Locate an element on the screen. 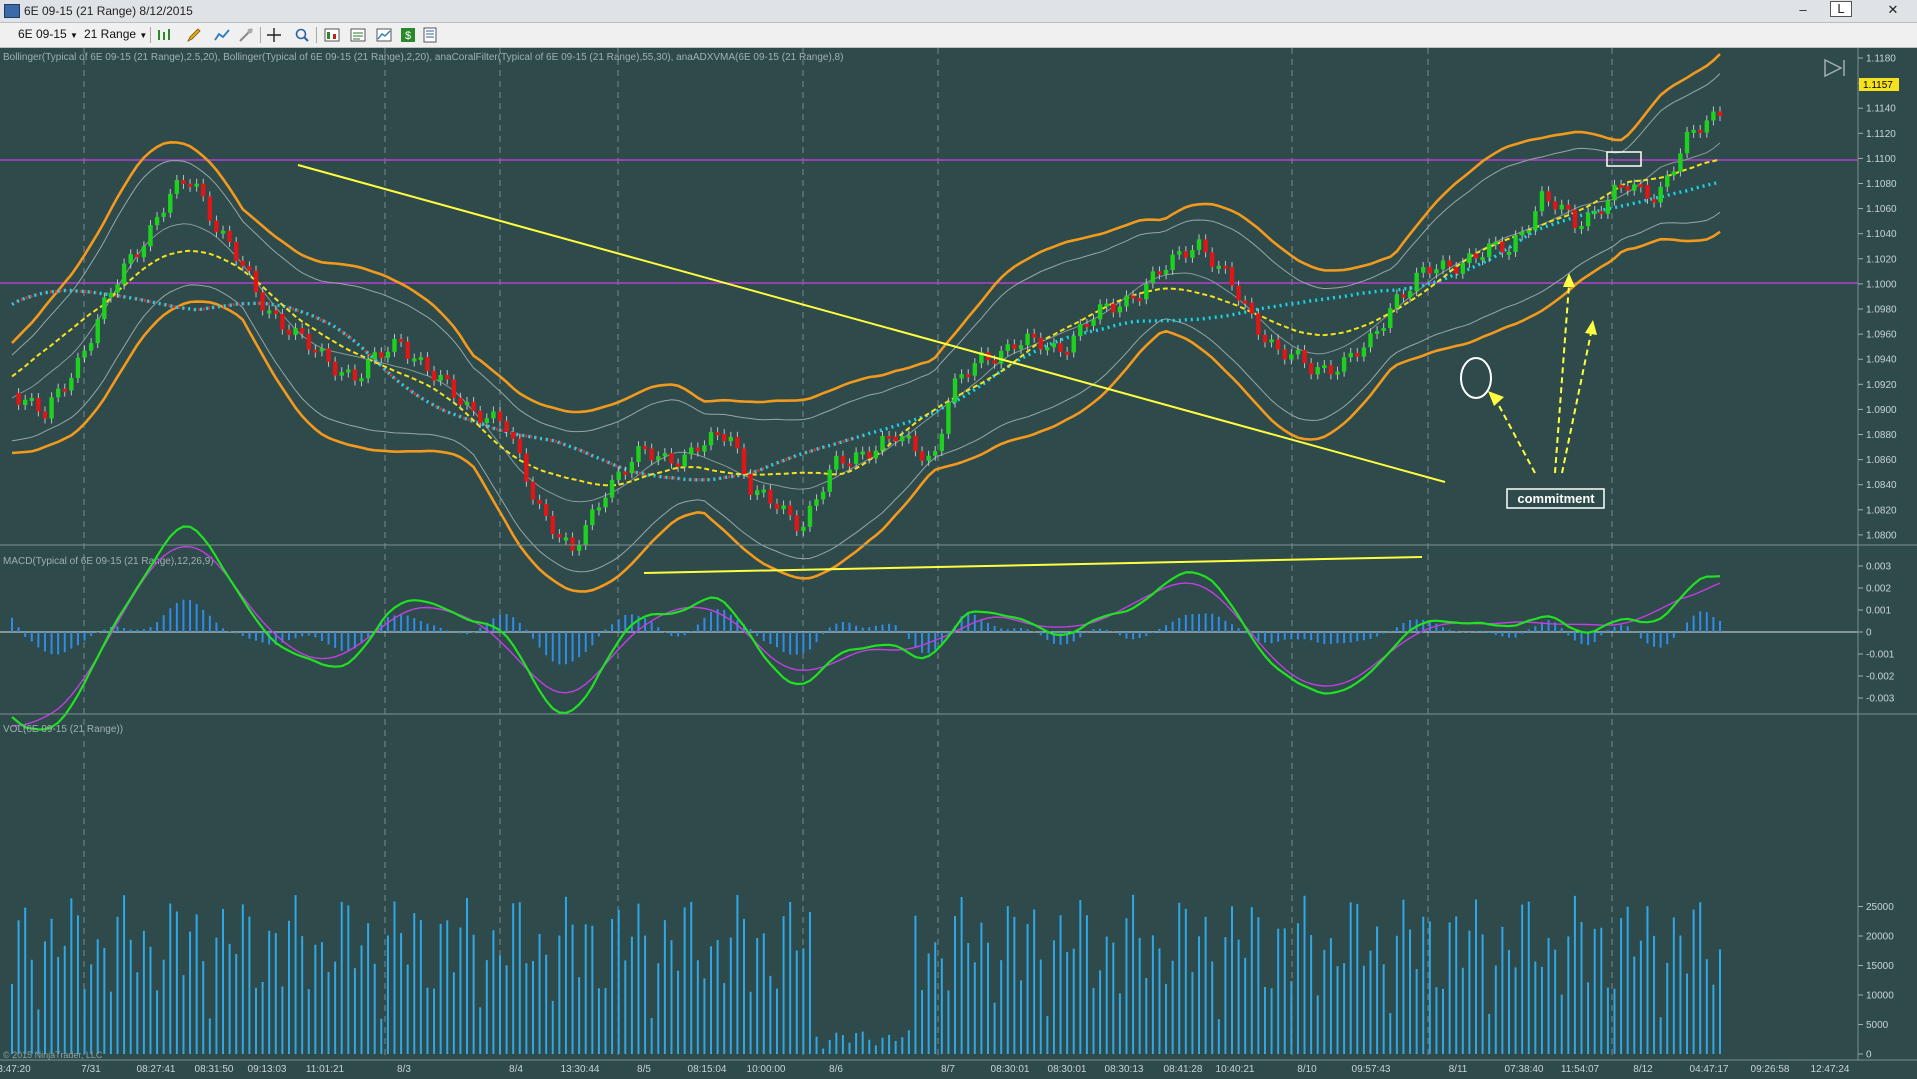 This screenshot has height=1079, width=1917. zoom-icon is located at coordinates (302, 35).